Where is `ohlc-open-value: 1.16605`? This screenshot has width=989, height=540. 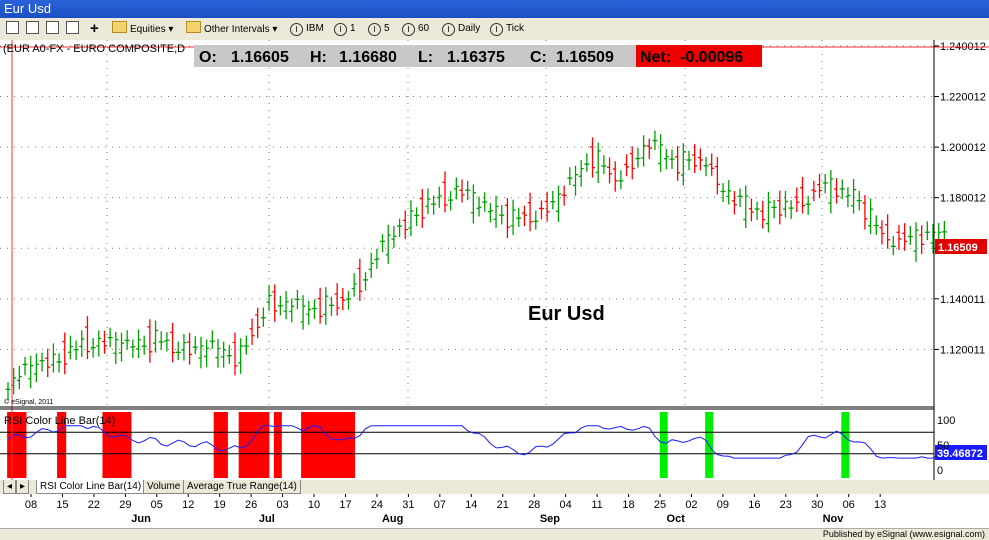 ohlc-open-value: 1.16605 is located at coordinates (260, 57).